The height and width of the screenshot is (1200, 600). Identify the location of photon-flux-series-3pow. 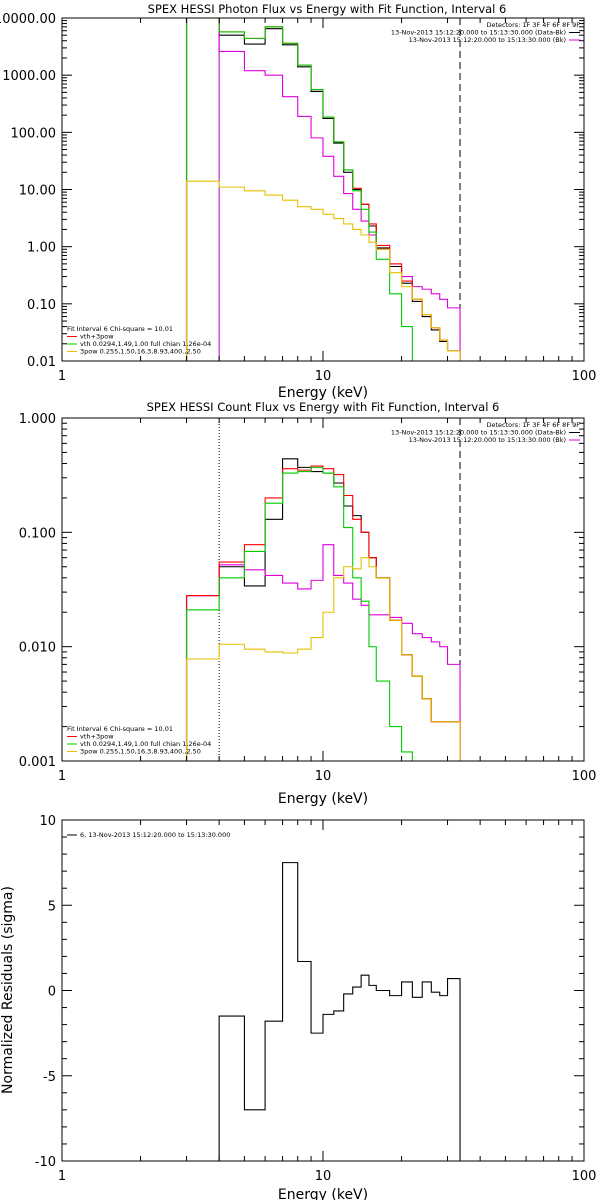
(323, 270).